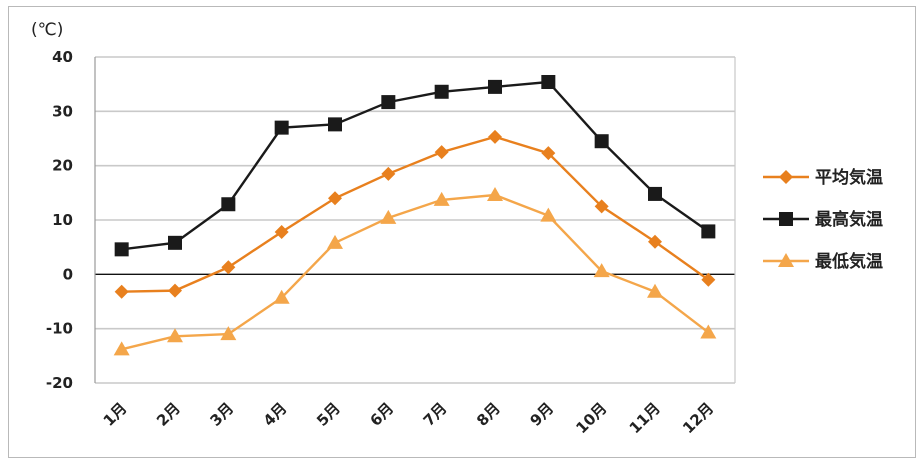 This screenshot has width=922, height=462. I want to click on x-tick-label: 9月, so click(541, 414).